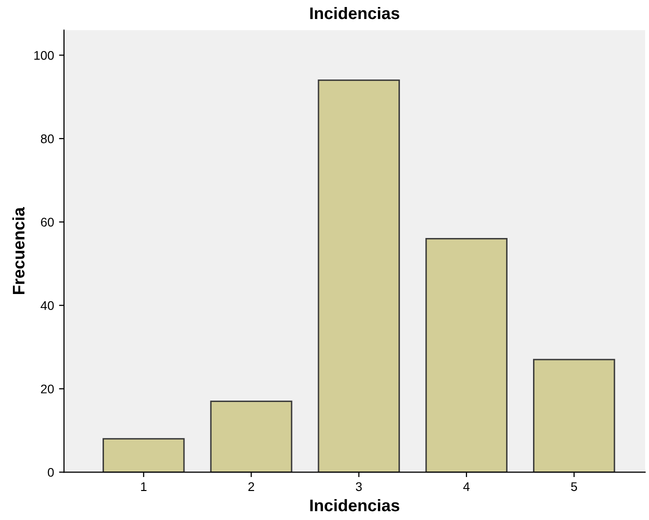  What do you see at coordinates (355, 13) in the screenshot?
I see `chart-title: Incidencias` at bounding box center [355, 13].